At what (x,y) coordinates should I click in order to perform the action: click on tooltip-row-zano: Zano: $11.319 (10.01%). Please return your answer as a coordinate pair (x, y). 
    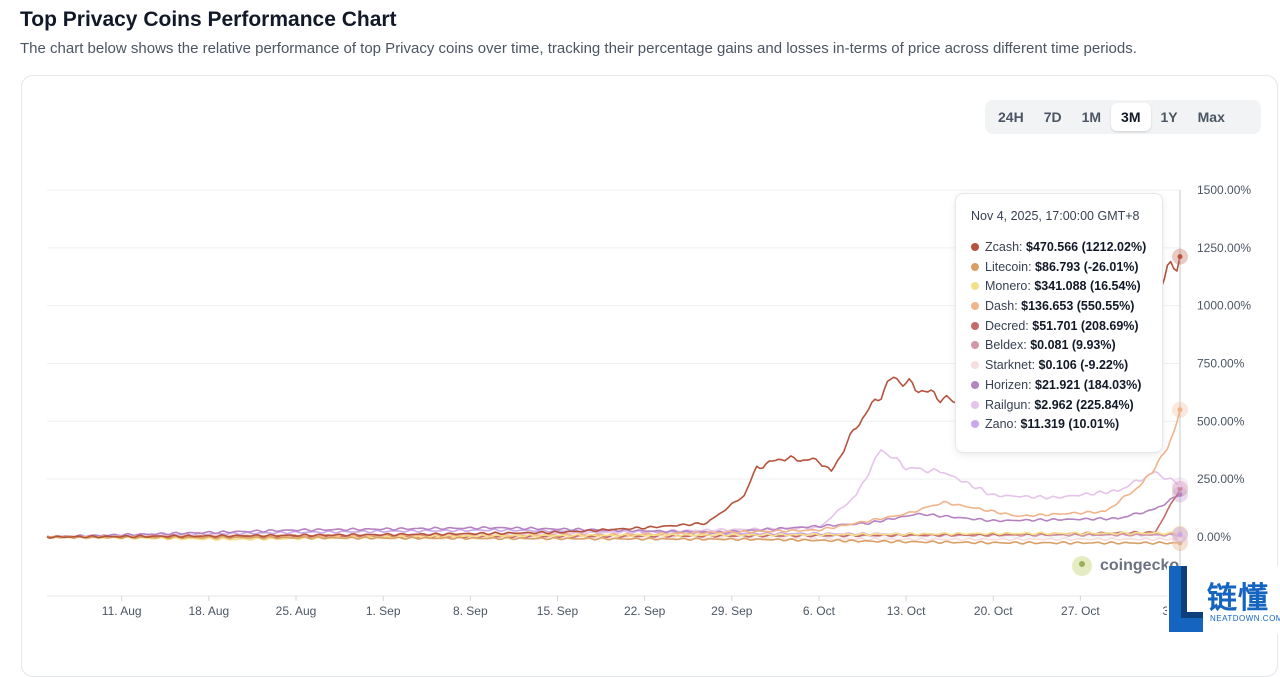
    Looking at the image, I should click on (1066, 427).